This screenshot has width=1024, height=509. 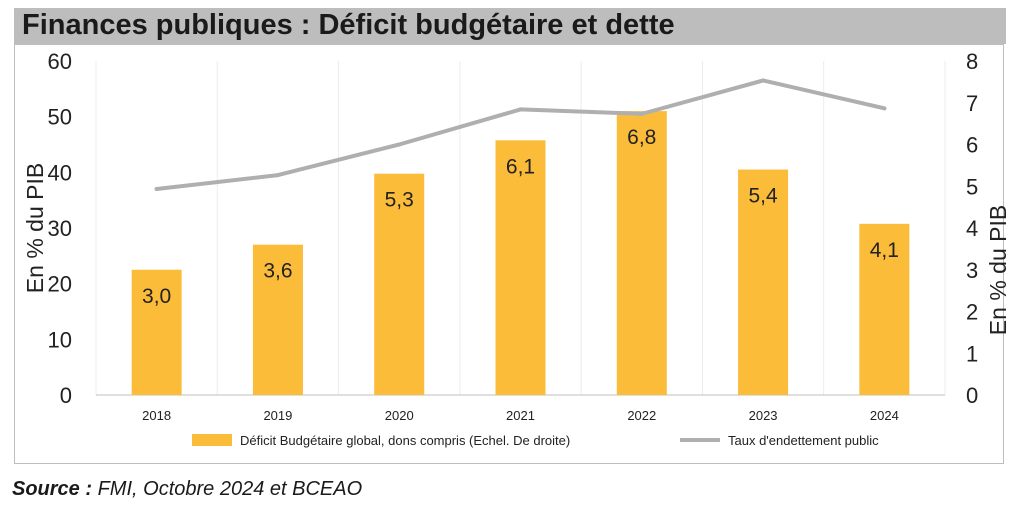 I want to click on y-right-tick-label: 7, so click(x=972, y=103).